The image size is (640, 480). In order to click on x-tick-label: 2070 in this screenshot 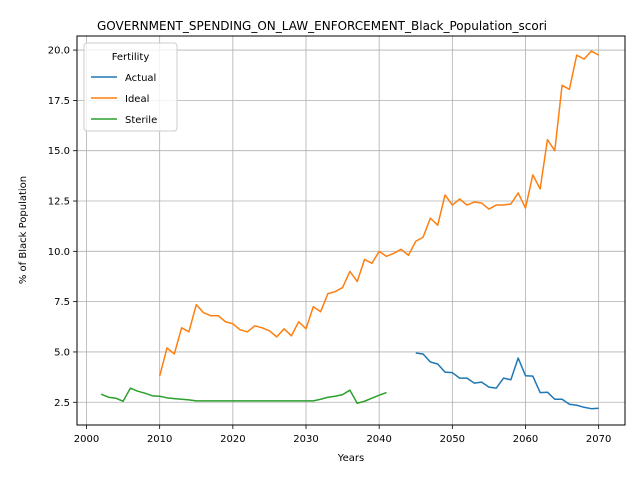, I will do `click(598, 439)`.